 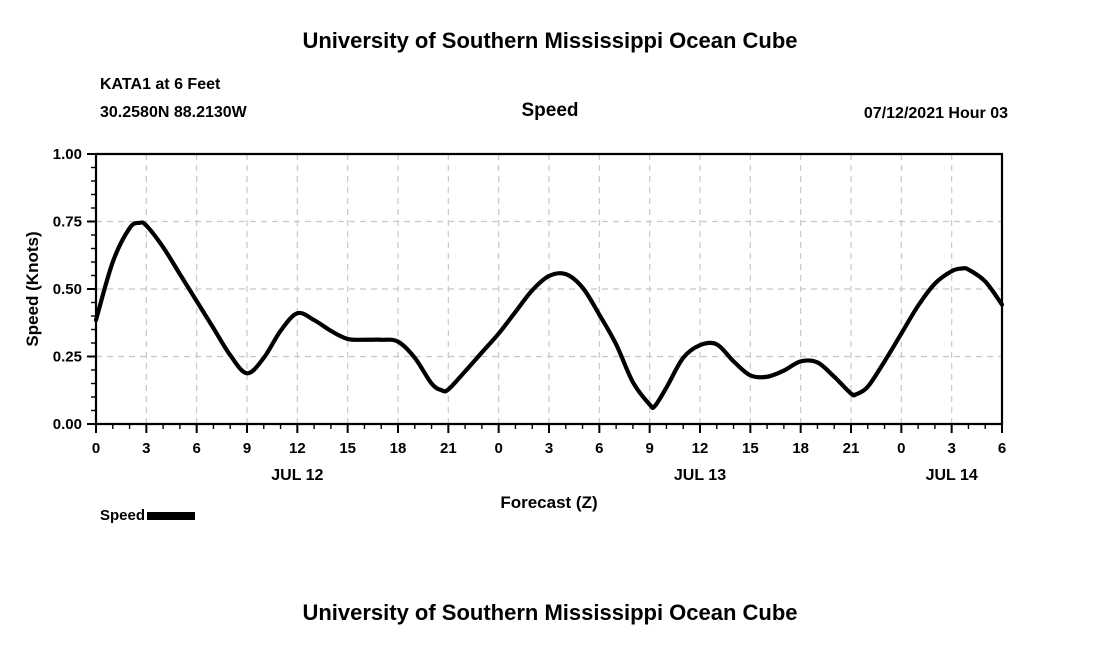 What do you see at coordinates (67, 289) in the screenshot?
I see `y-tick-label: 0.50` at bounding box center [67, 289].